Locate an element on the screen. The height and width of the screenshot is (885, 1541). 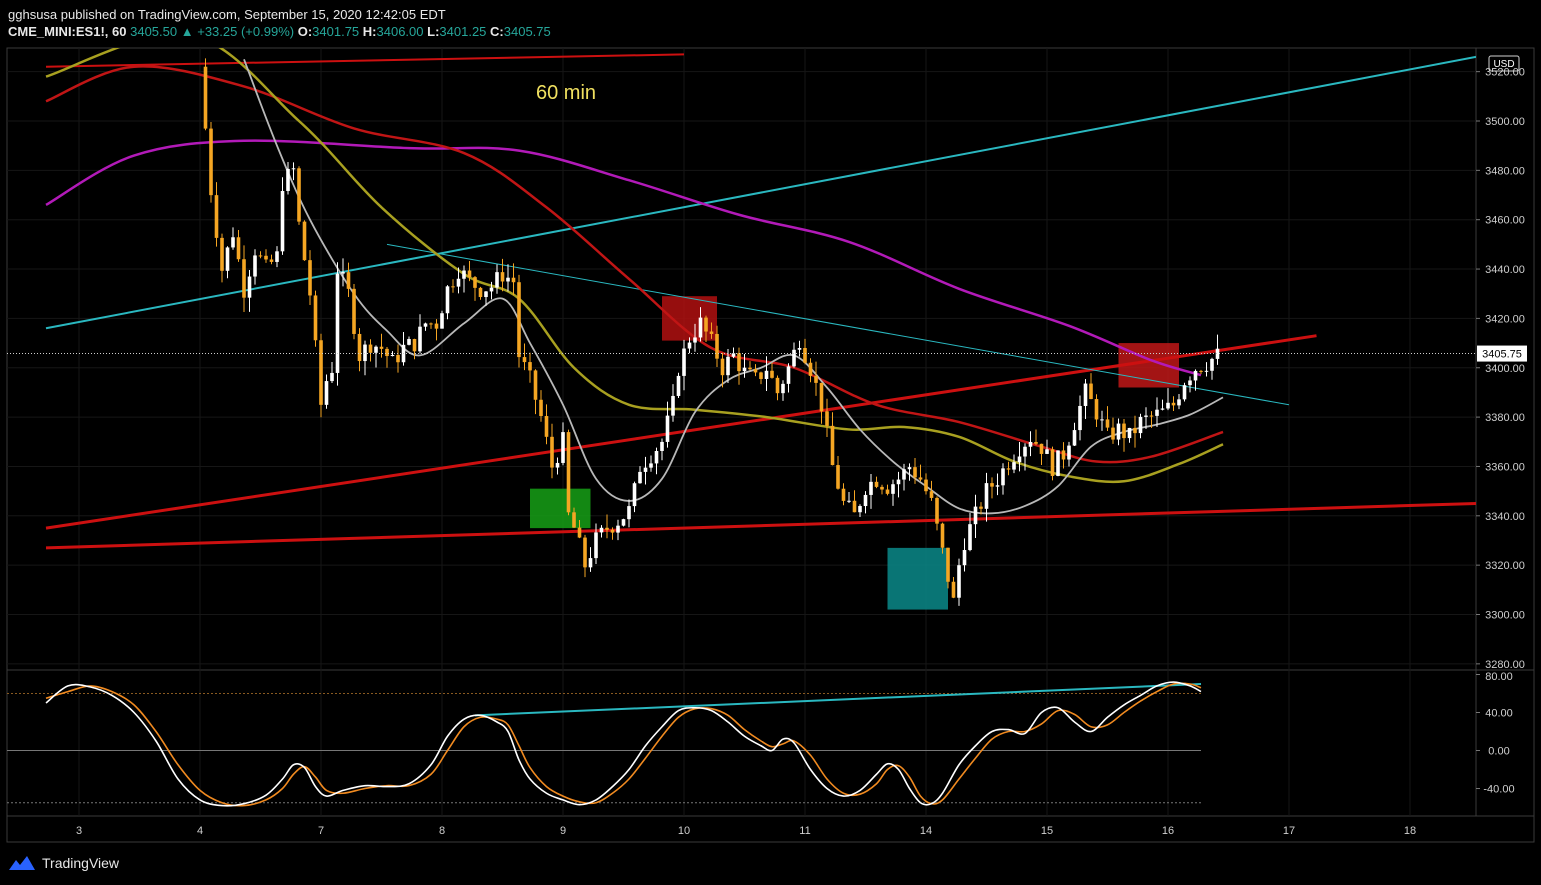
high-label: H: is located at coordinates (369, 31).